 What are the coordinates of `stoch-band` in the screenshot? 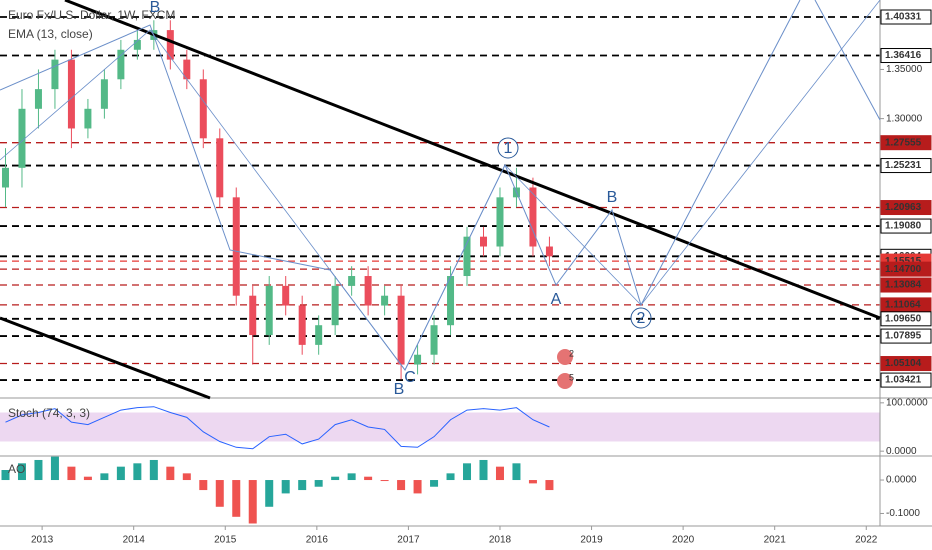 It's located at (440, 427).